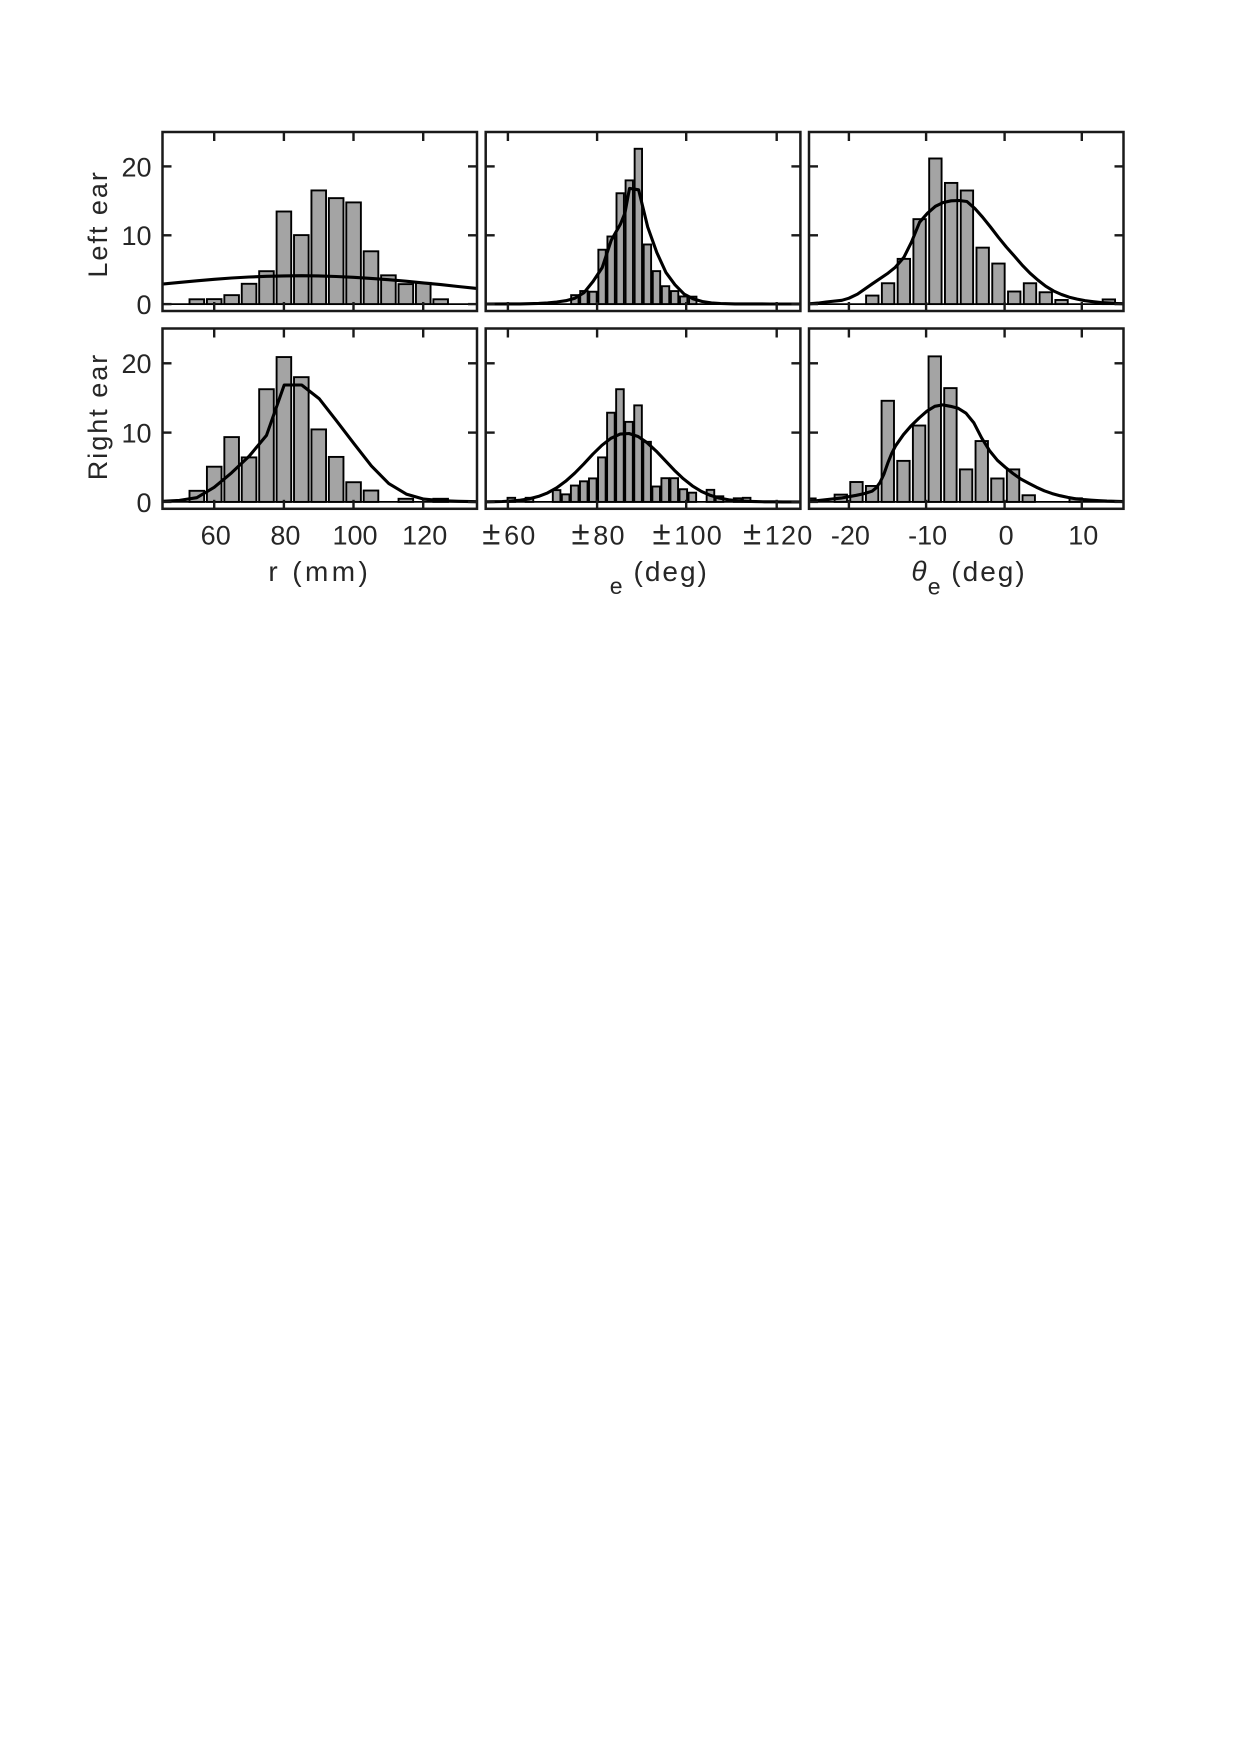 This screenshot has width=1240, height=1754. Describe the element at coordinates (424, 536) in the screenshot. I see `svg-text: 120` at that location.